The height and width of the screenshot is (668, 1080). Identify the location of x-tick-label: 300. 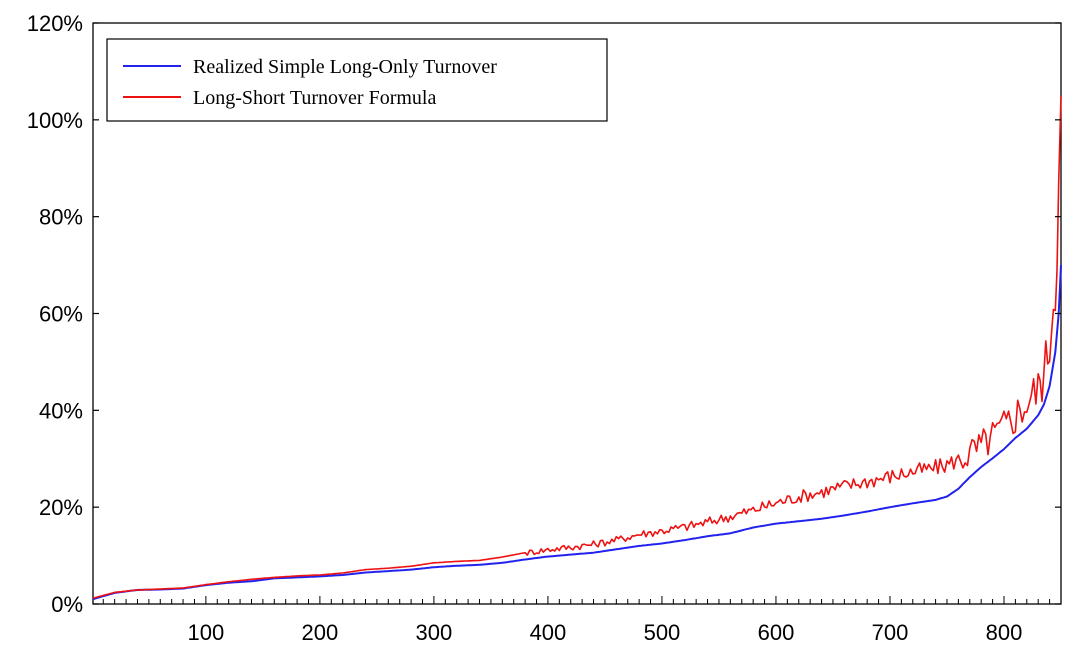
(434, 632).